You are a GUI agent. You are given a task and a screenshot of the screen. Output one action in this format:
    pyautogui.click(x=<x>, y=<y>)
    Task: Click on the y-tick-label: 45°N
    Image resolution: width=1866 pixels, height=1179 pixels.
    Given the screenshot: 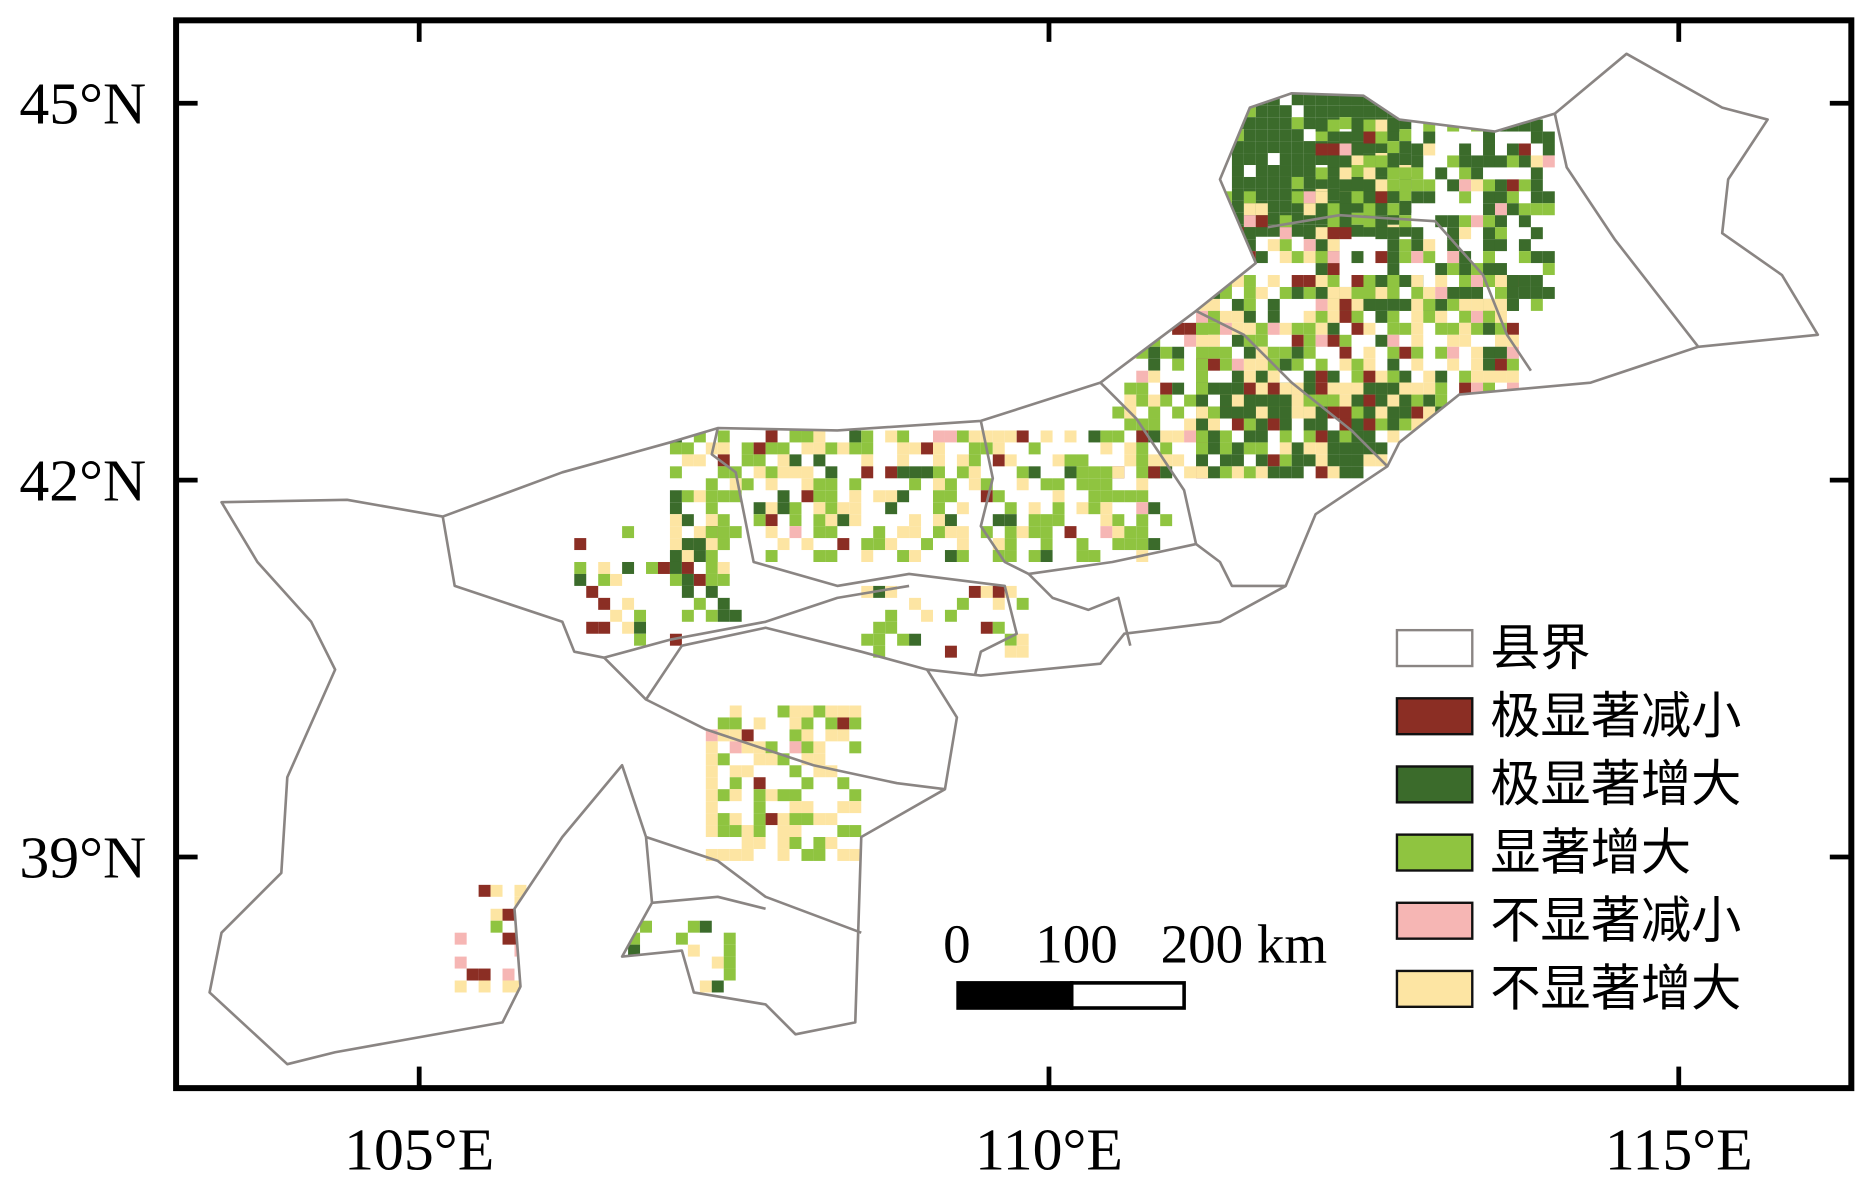 What is the action you would take?
    pyautogui.click(x=82, y=104)
    